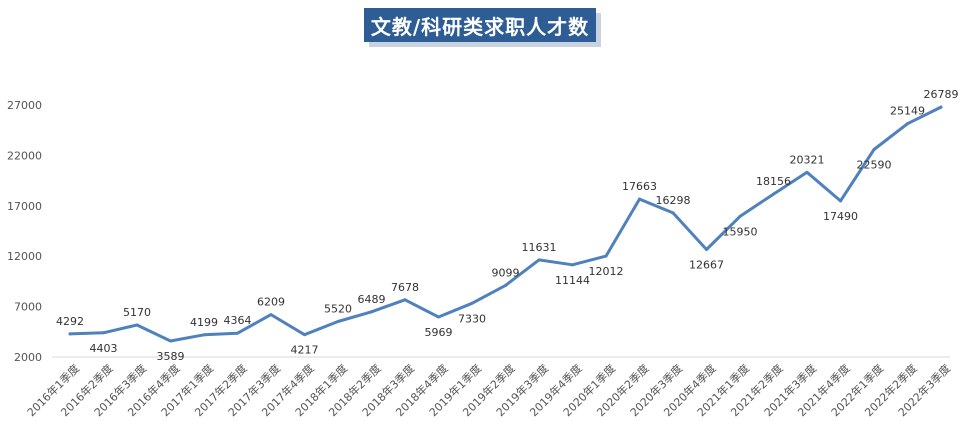 The image size is (960, 437). I want to click on data-label: 11631, so click(539, 247).